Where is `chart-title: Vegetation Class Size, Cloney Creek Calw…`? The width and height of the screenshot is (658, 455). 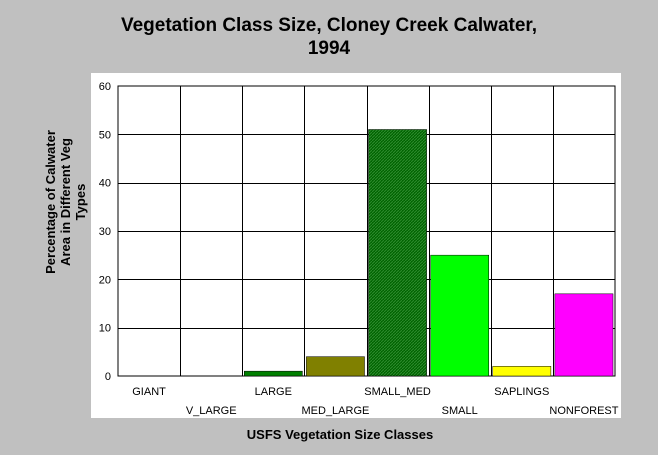
chart-title: Vegetation Class Size, Cloney Creek Calw… is located at coordinates (329, 37).